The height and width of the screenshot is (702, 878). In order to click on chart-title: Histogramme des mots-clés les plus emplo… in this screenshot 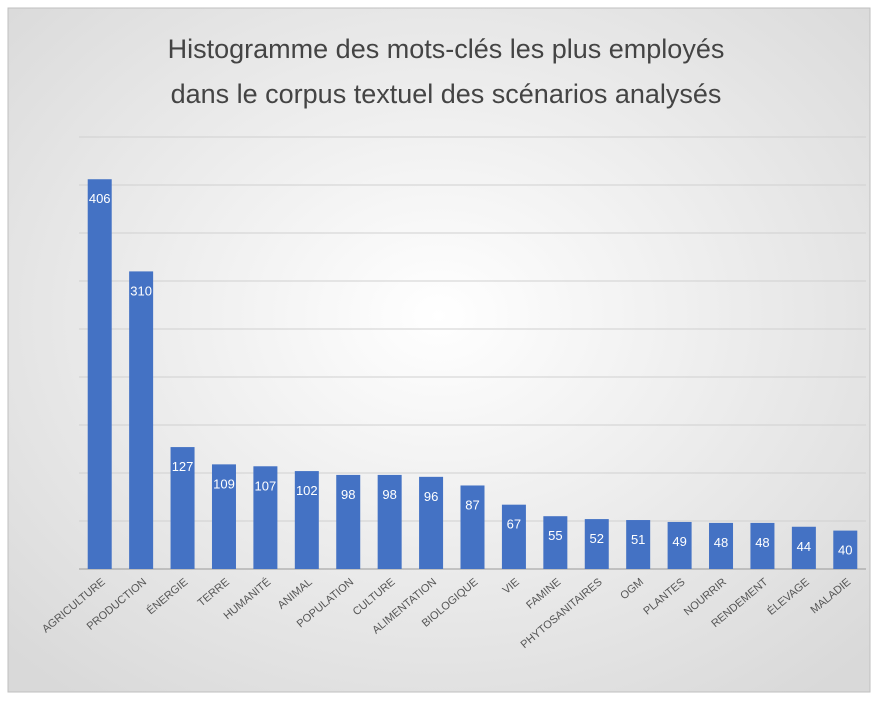, I will do `click(446, 49)`.